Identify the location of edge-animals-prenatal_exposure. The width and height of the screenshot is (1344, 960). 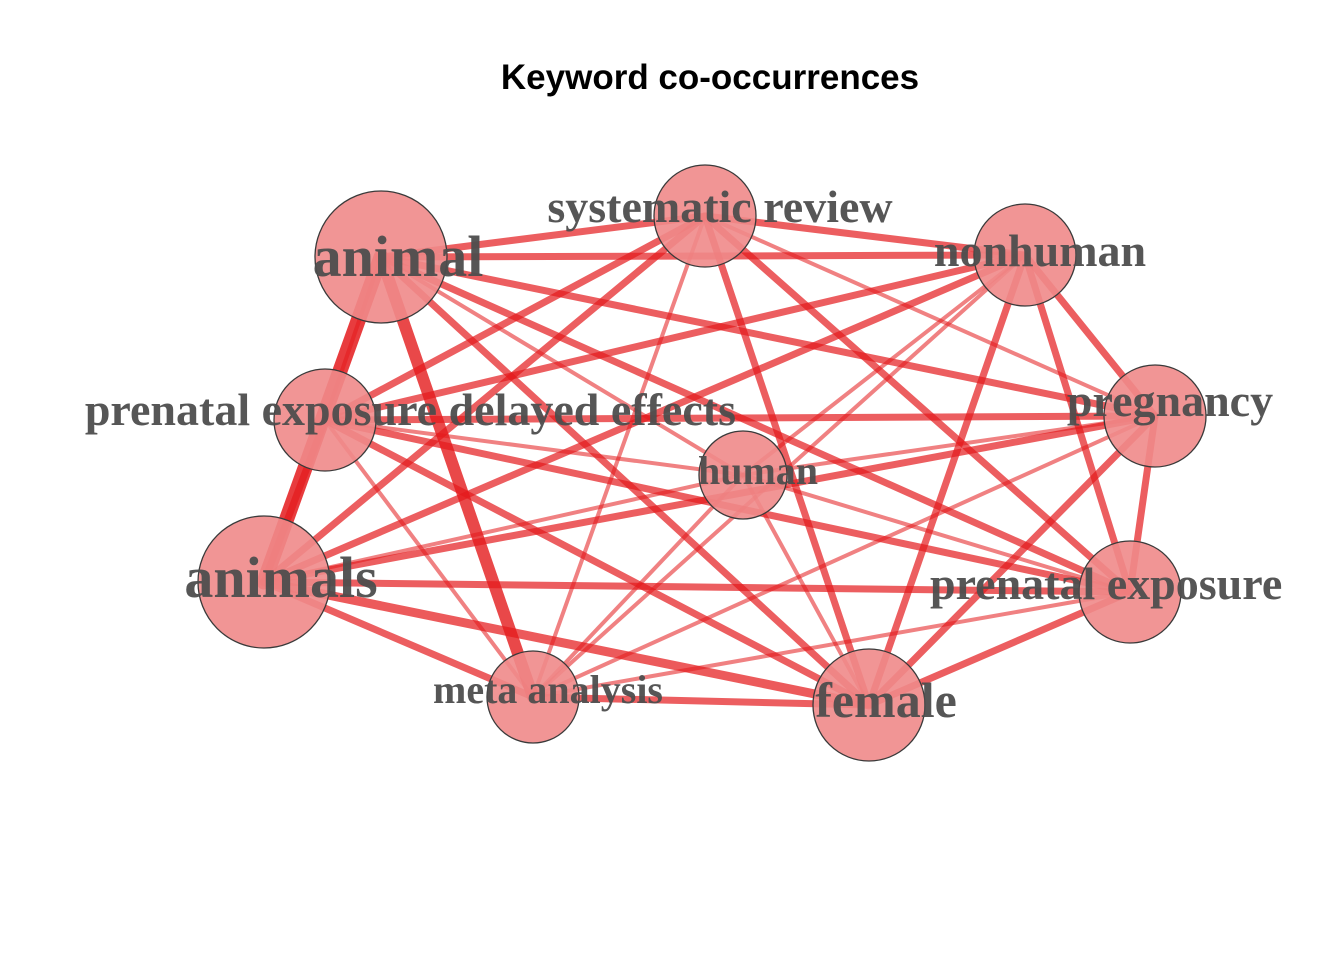
(697, 587).